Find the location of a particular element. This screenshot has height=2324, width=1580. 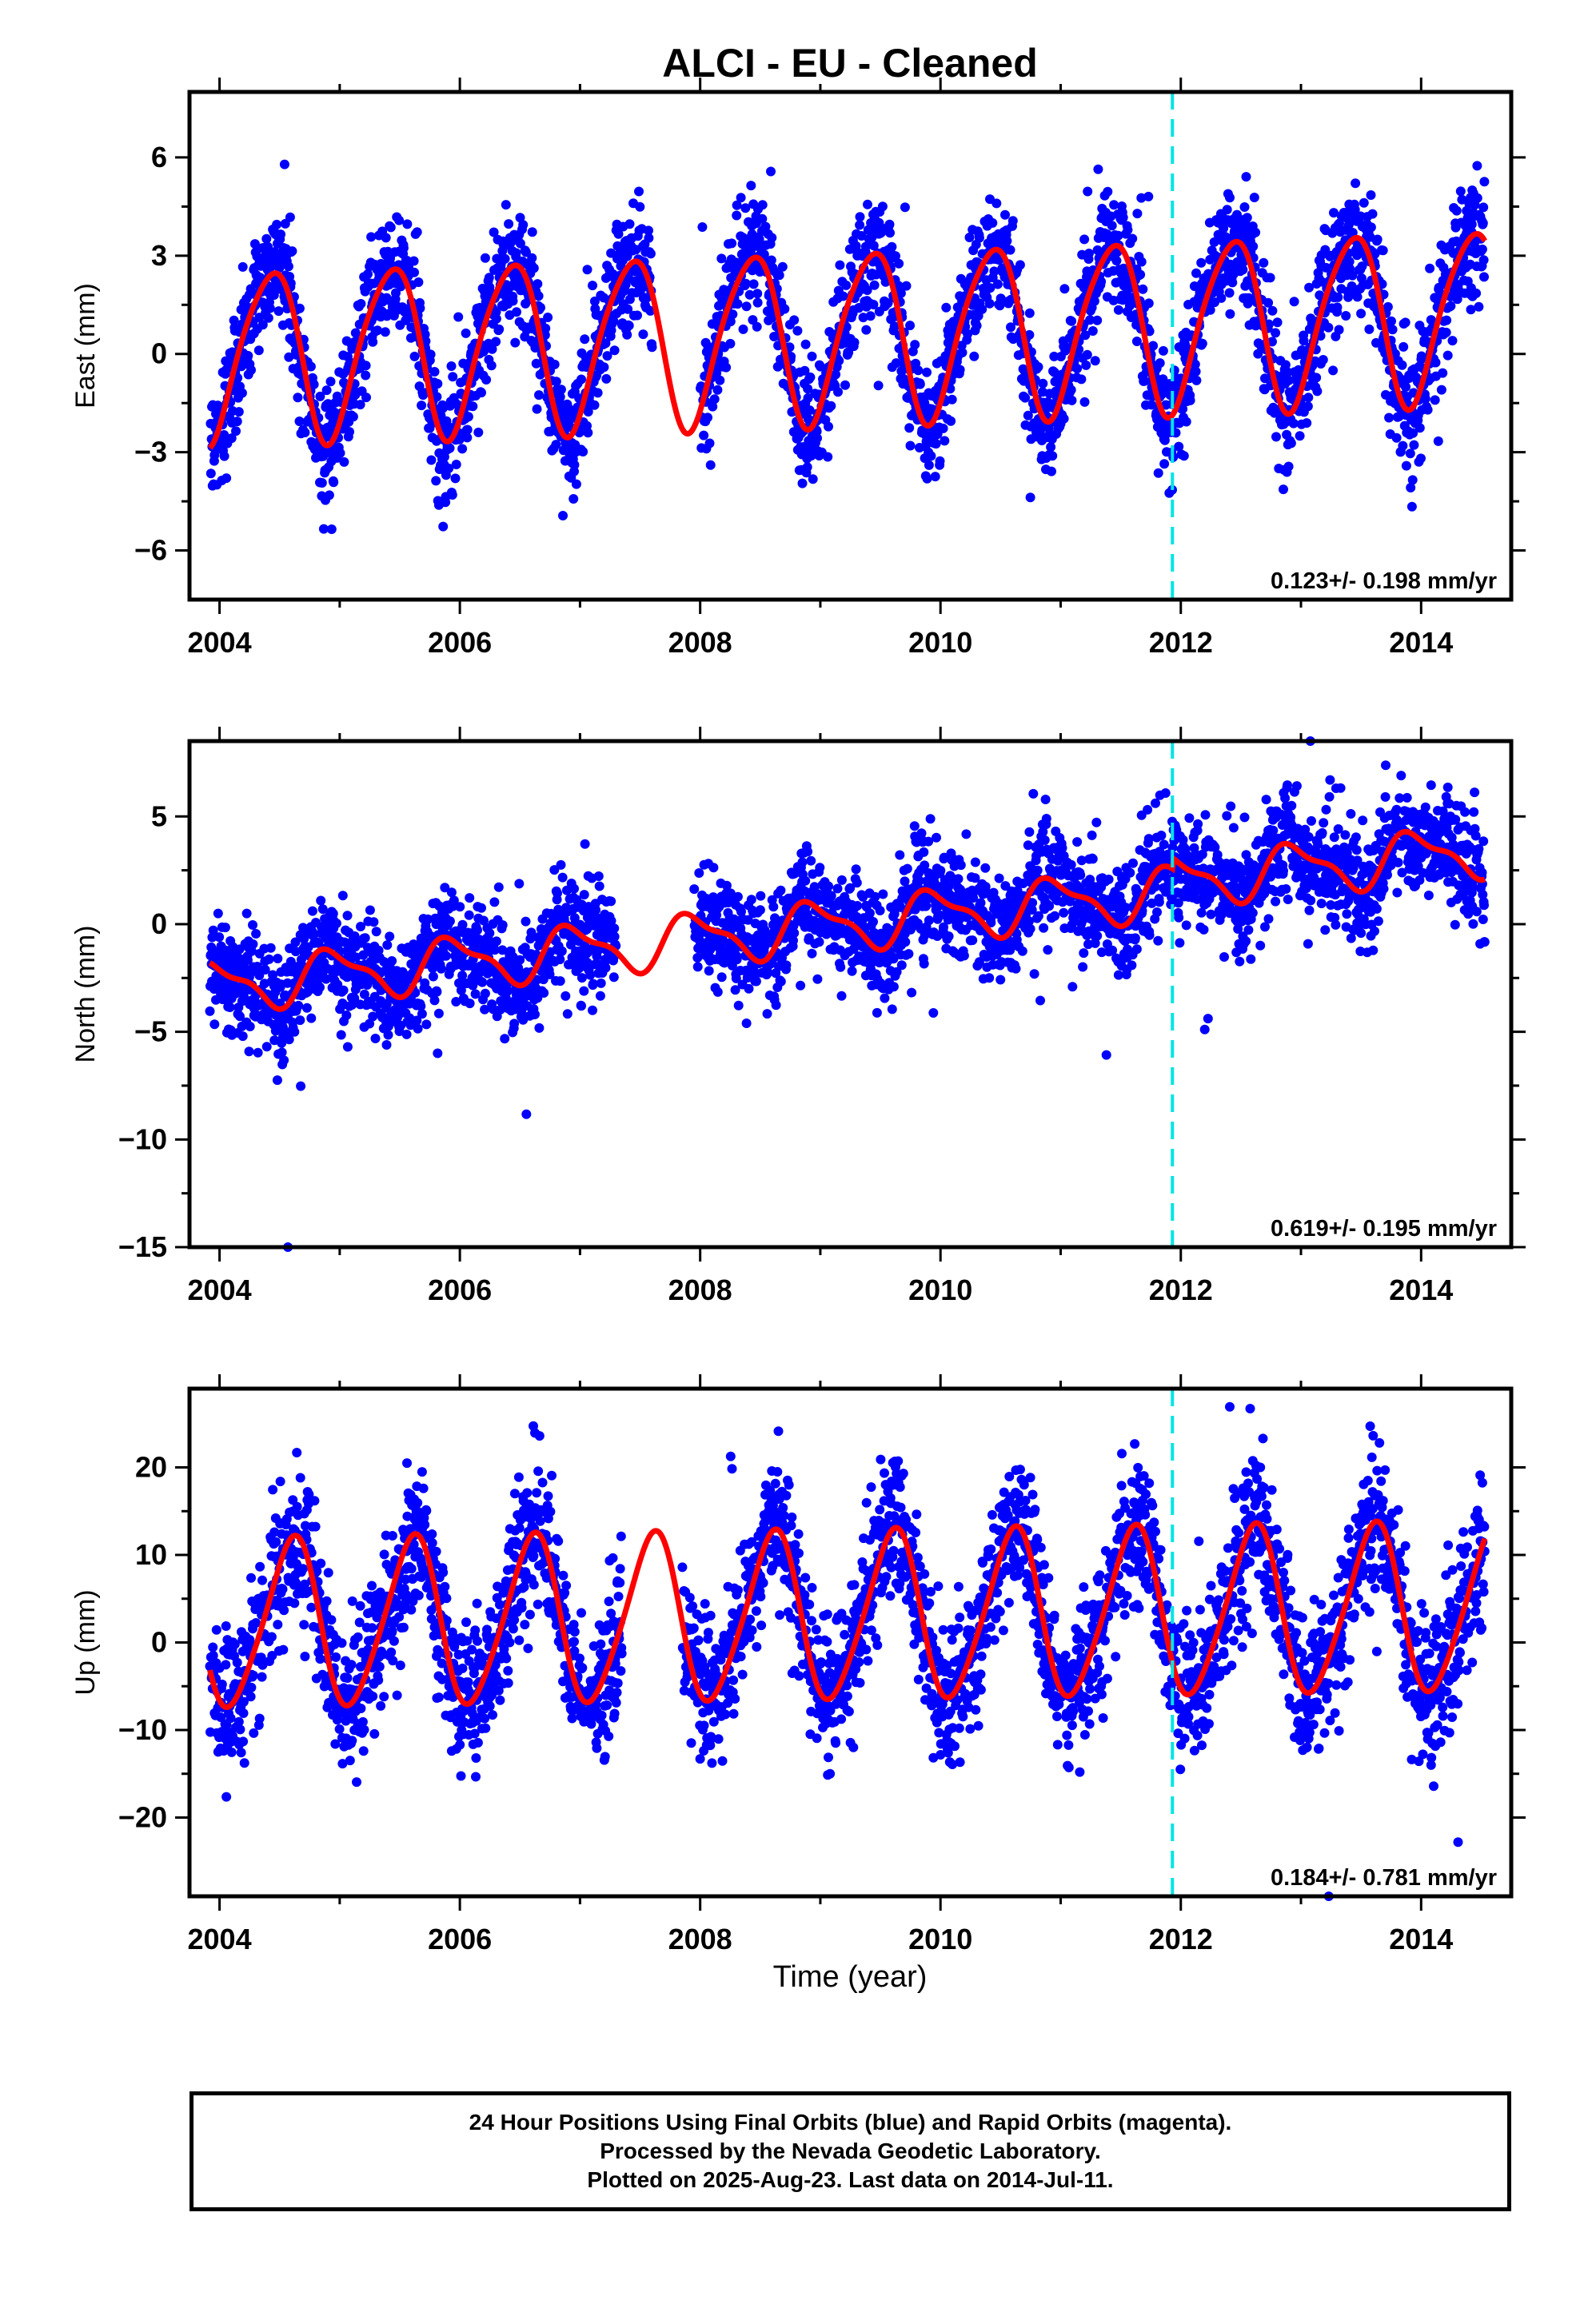

east-dots is located at coordinates (847, 347).